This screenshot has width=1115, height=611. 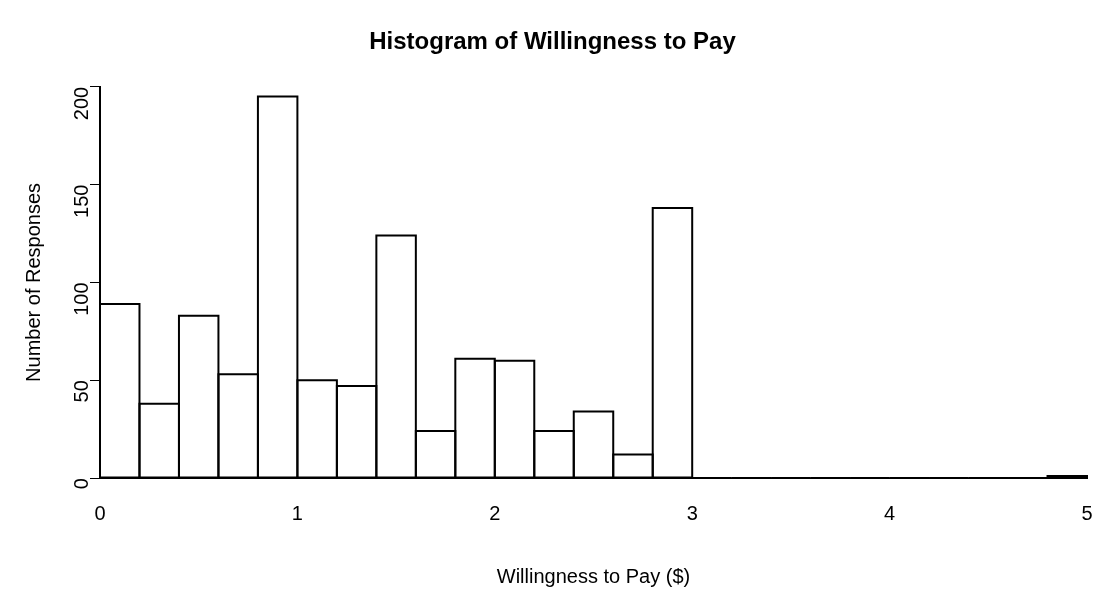 I want to click on y-tick-label: 150, so click(x=80, y=201).